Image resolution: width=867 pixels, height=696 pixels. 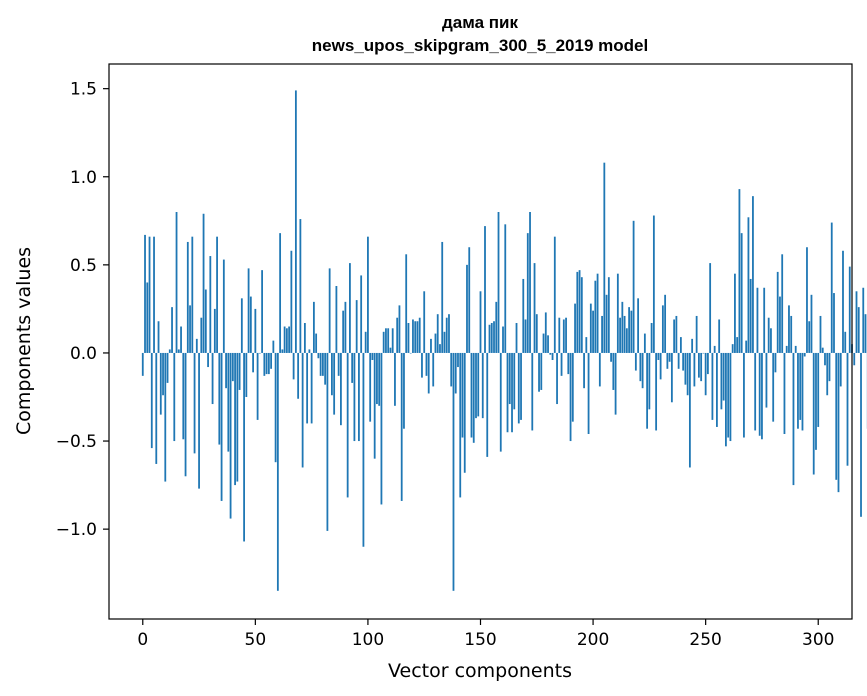 What do you see at coordinates (83, 266) in the screenshot?
I see `y-tick-label: 0.5` at bounding box center [83, 266].